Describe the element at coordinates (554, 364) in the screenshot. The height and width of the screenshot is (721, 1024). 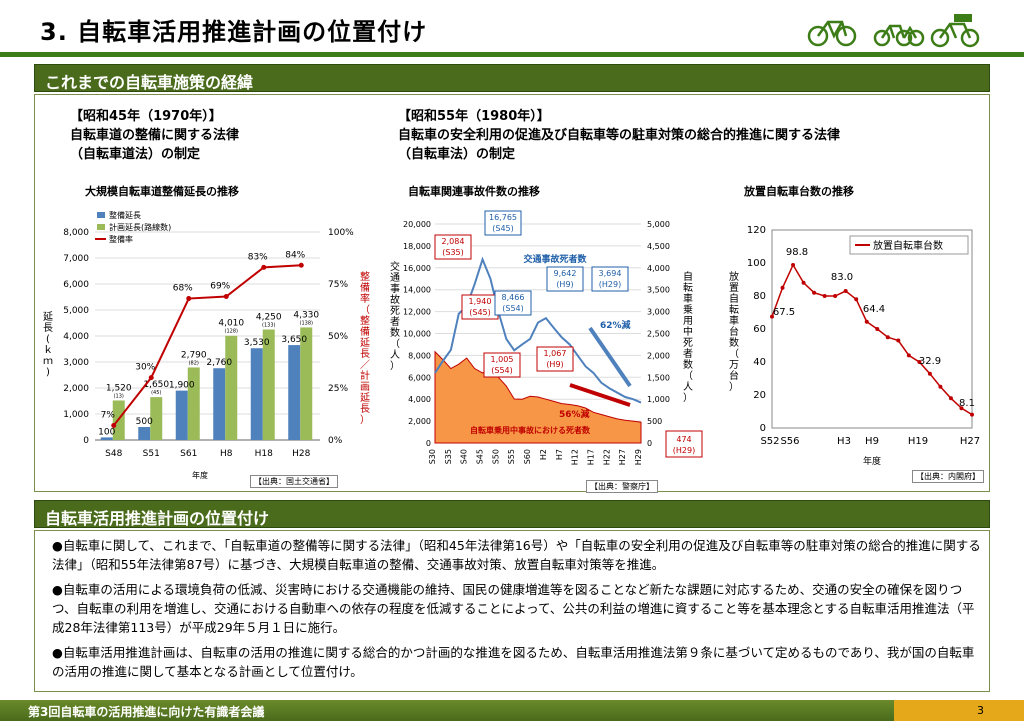
I see `chart2-annotation: (H9)` at that location.